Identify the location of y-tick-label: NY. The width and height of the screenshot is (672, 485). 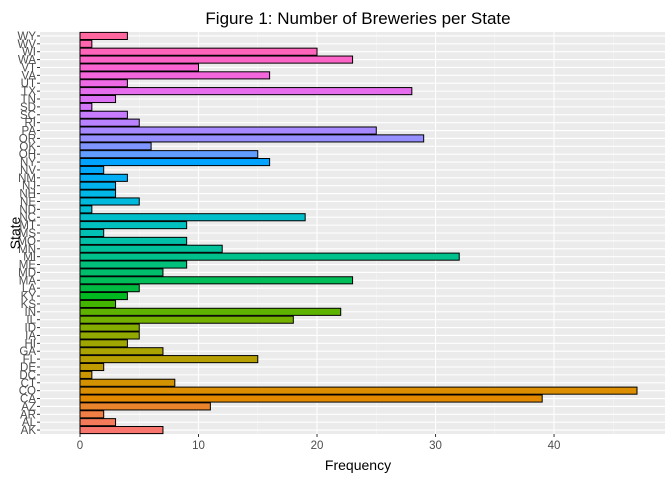
(28, 163).